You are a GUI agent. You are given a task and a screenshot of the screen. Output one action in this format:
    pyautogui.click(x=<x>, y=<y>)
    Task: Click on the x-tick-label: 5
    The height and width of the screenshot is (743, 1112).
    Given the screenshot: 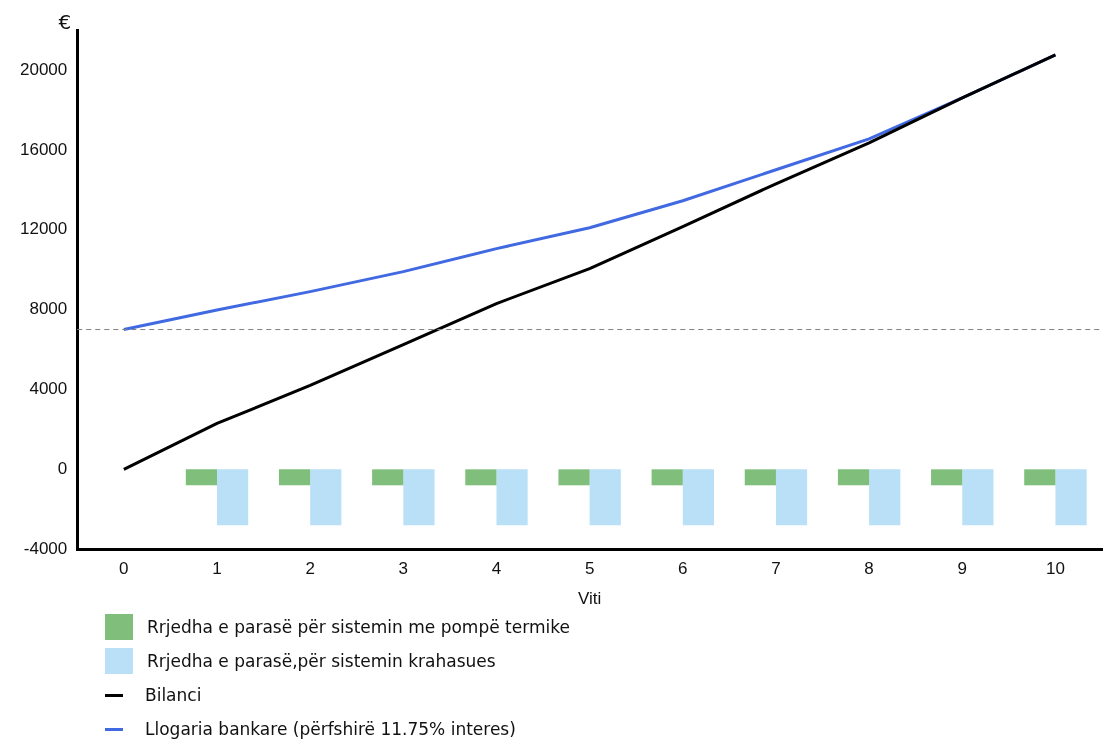 What is the action you would take?
    pyautogui.click(x=589, y=569)
    